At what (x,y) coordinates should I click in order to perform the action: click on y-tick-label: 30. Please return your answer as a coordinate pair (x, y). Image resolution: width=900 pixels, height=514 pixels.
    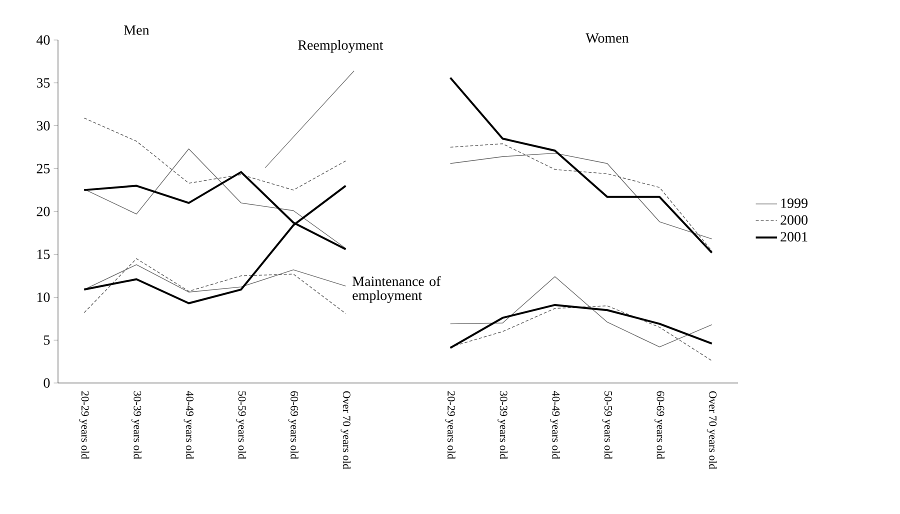
    Looking at the image, I should click on (43, 125).